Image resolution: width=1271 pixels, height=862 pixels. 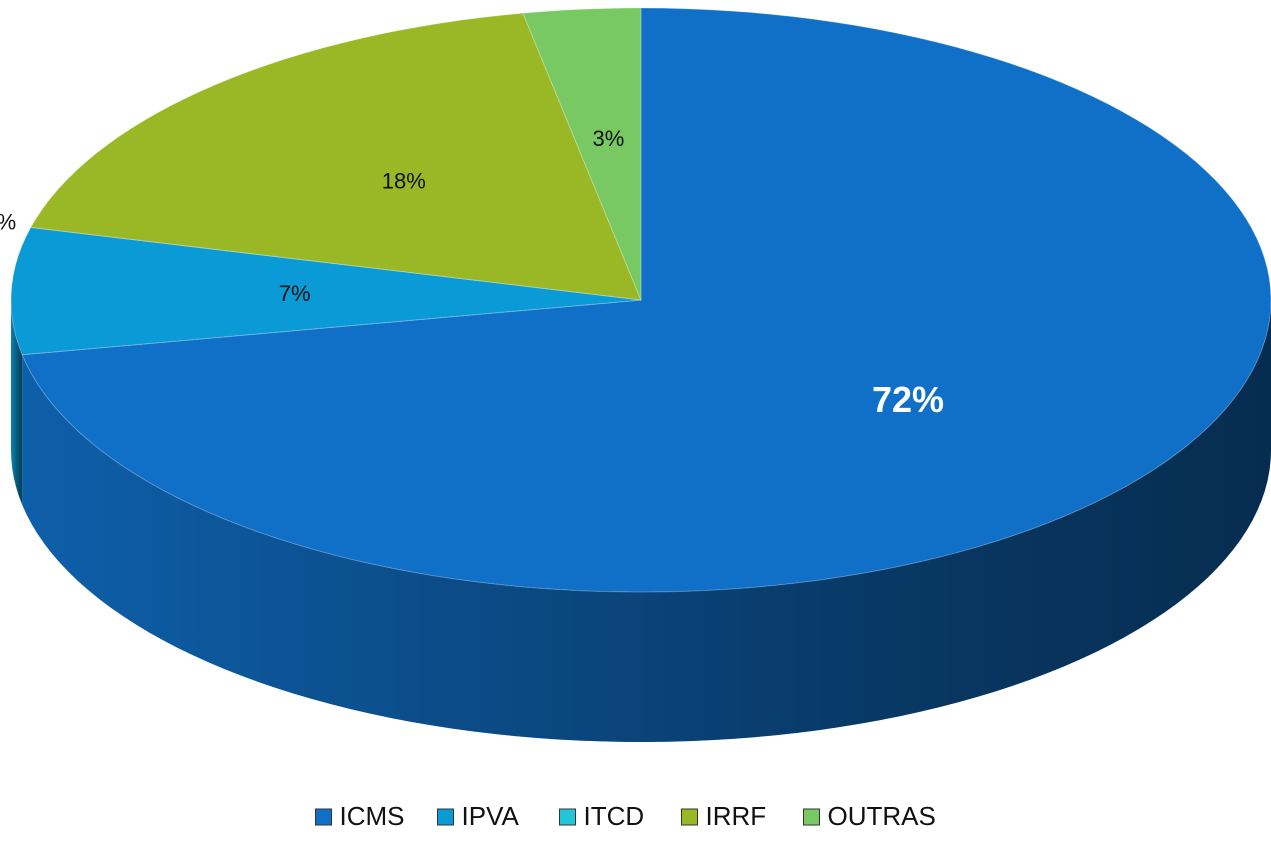 I want to click on legend: ICMS IPVA ITCD IRRF OUTRAS, so click(x=625, y=816).